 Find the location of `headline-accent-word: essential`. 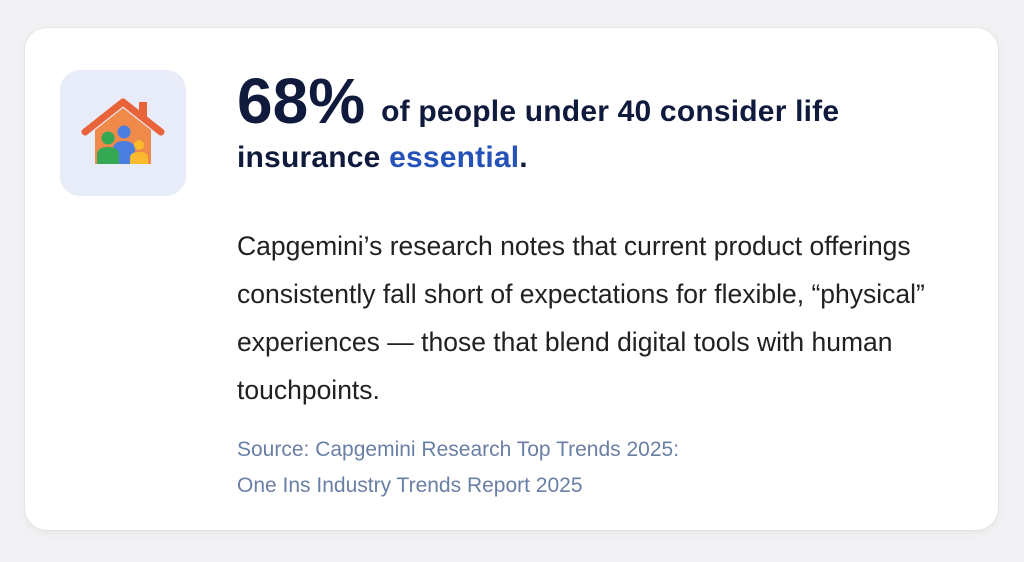

headline-accent-word: essential is located at coordinates (454, 157).